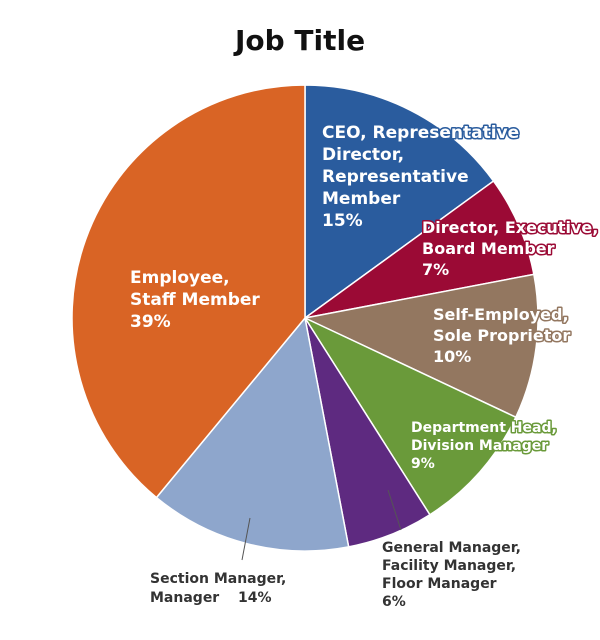 This screenshot has height=640, width=600. What do you see at coordinates (484, 437) in the screenshot?
I see `slice-label: Department Head, Division Manager` at bounding box center [484, 437].